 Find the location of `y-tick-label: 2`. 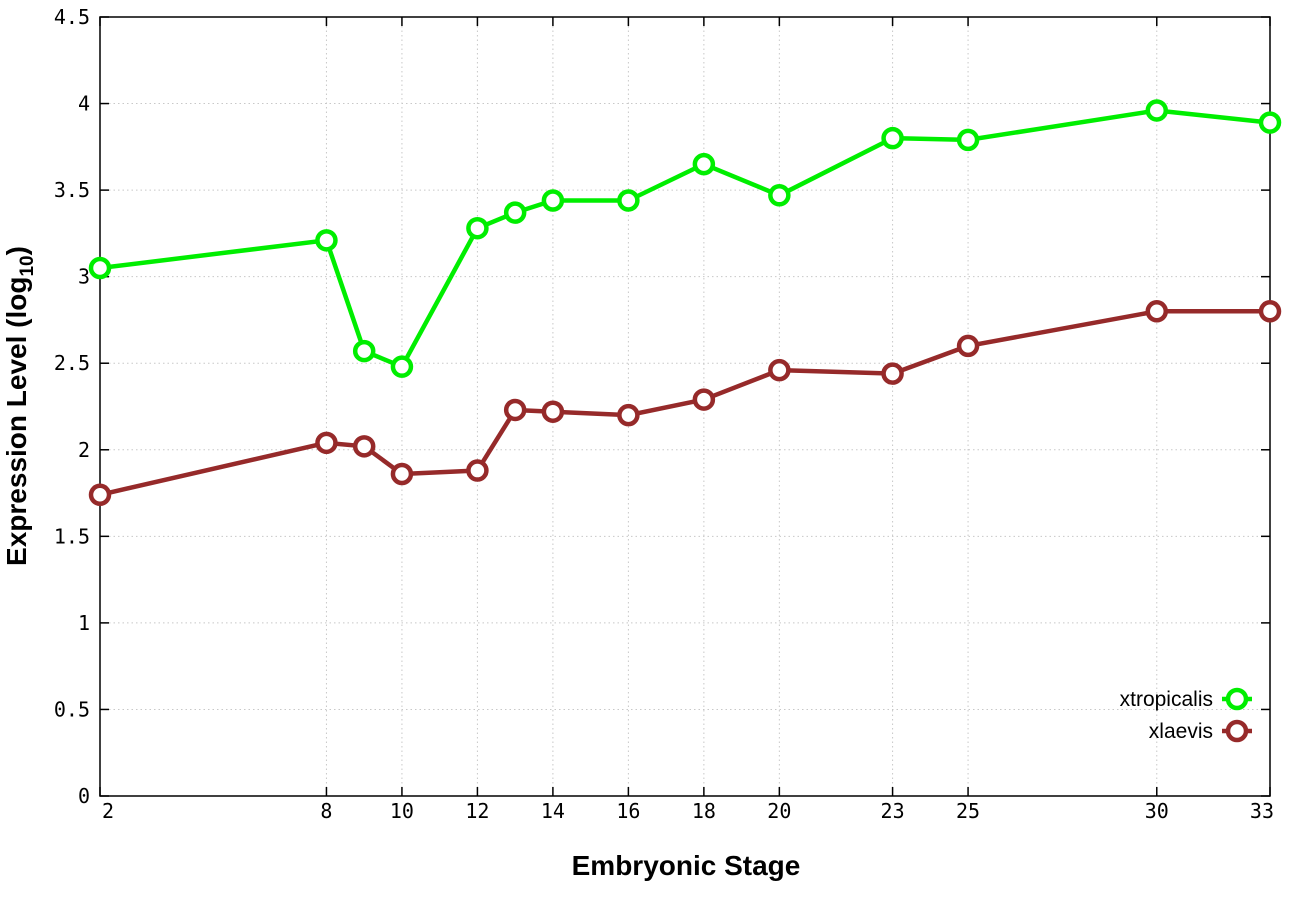

y-tick-label: 2 is located at coordinates (84, 450).